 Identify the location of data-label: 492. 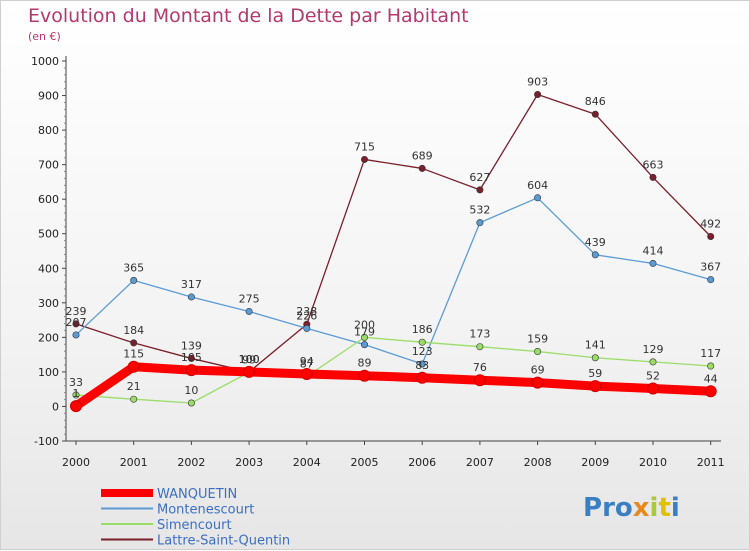
(710, 223).